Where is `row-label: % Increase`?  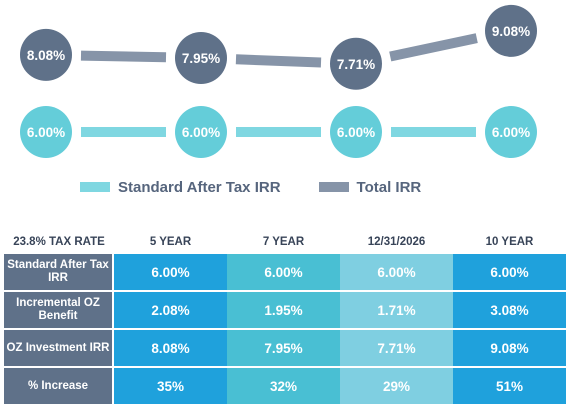 row-label: % Increase is located at coordinates (59, 387).